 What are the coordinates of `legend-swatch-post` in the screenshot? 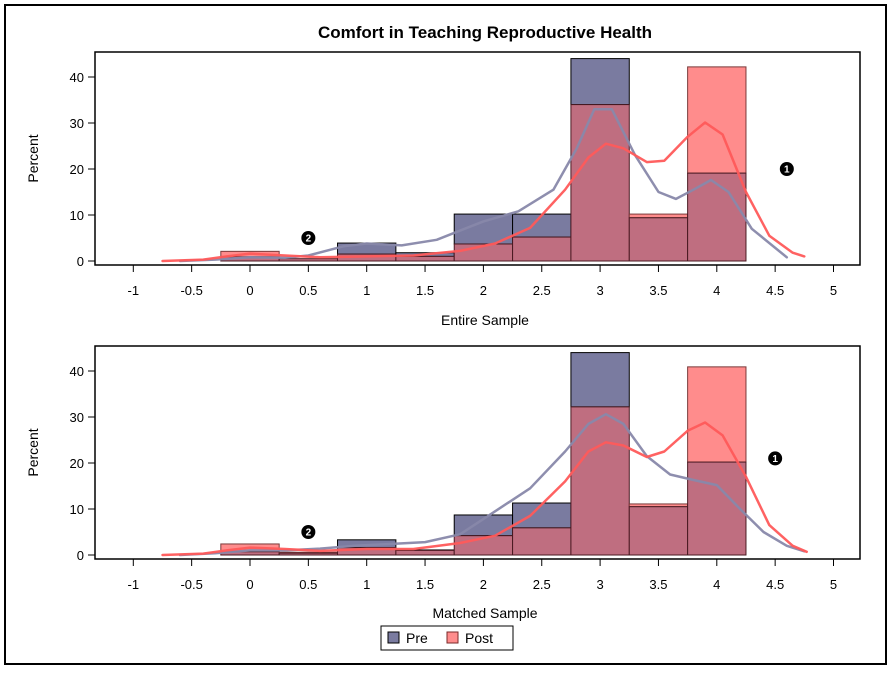 It's located at (452, 637).